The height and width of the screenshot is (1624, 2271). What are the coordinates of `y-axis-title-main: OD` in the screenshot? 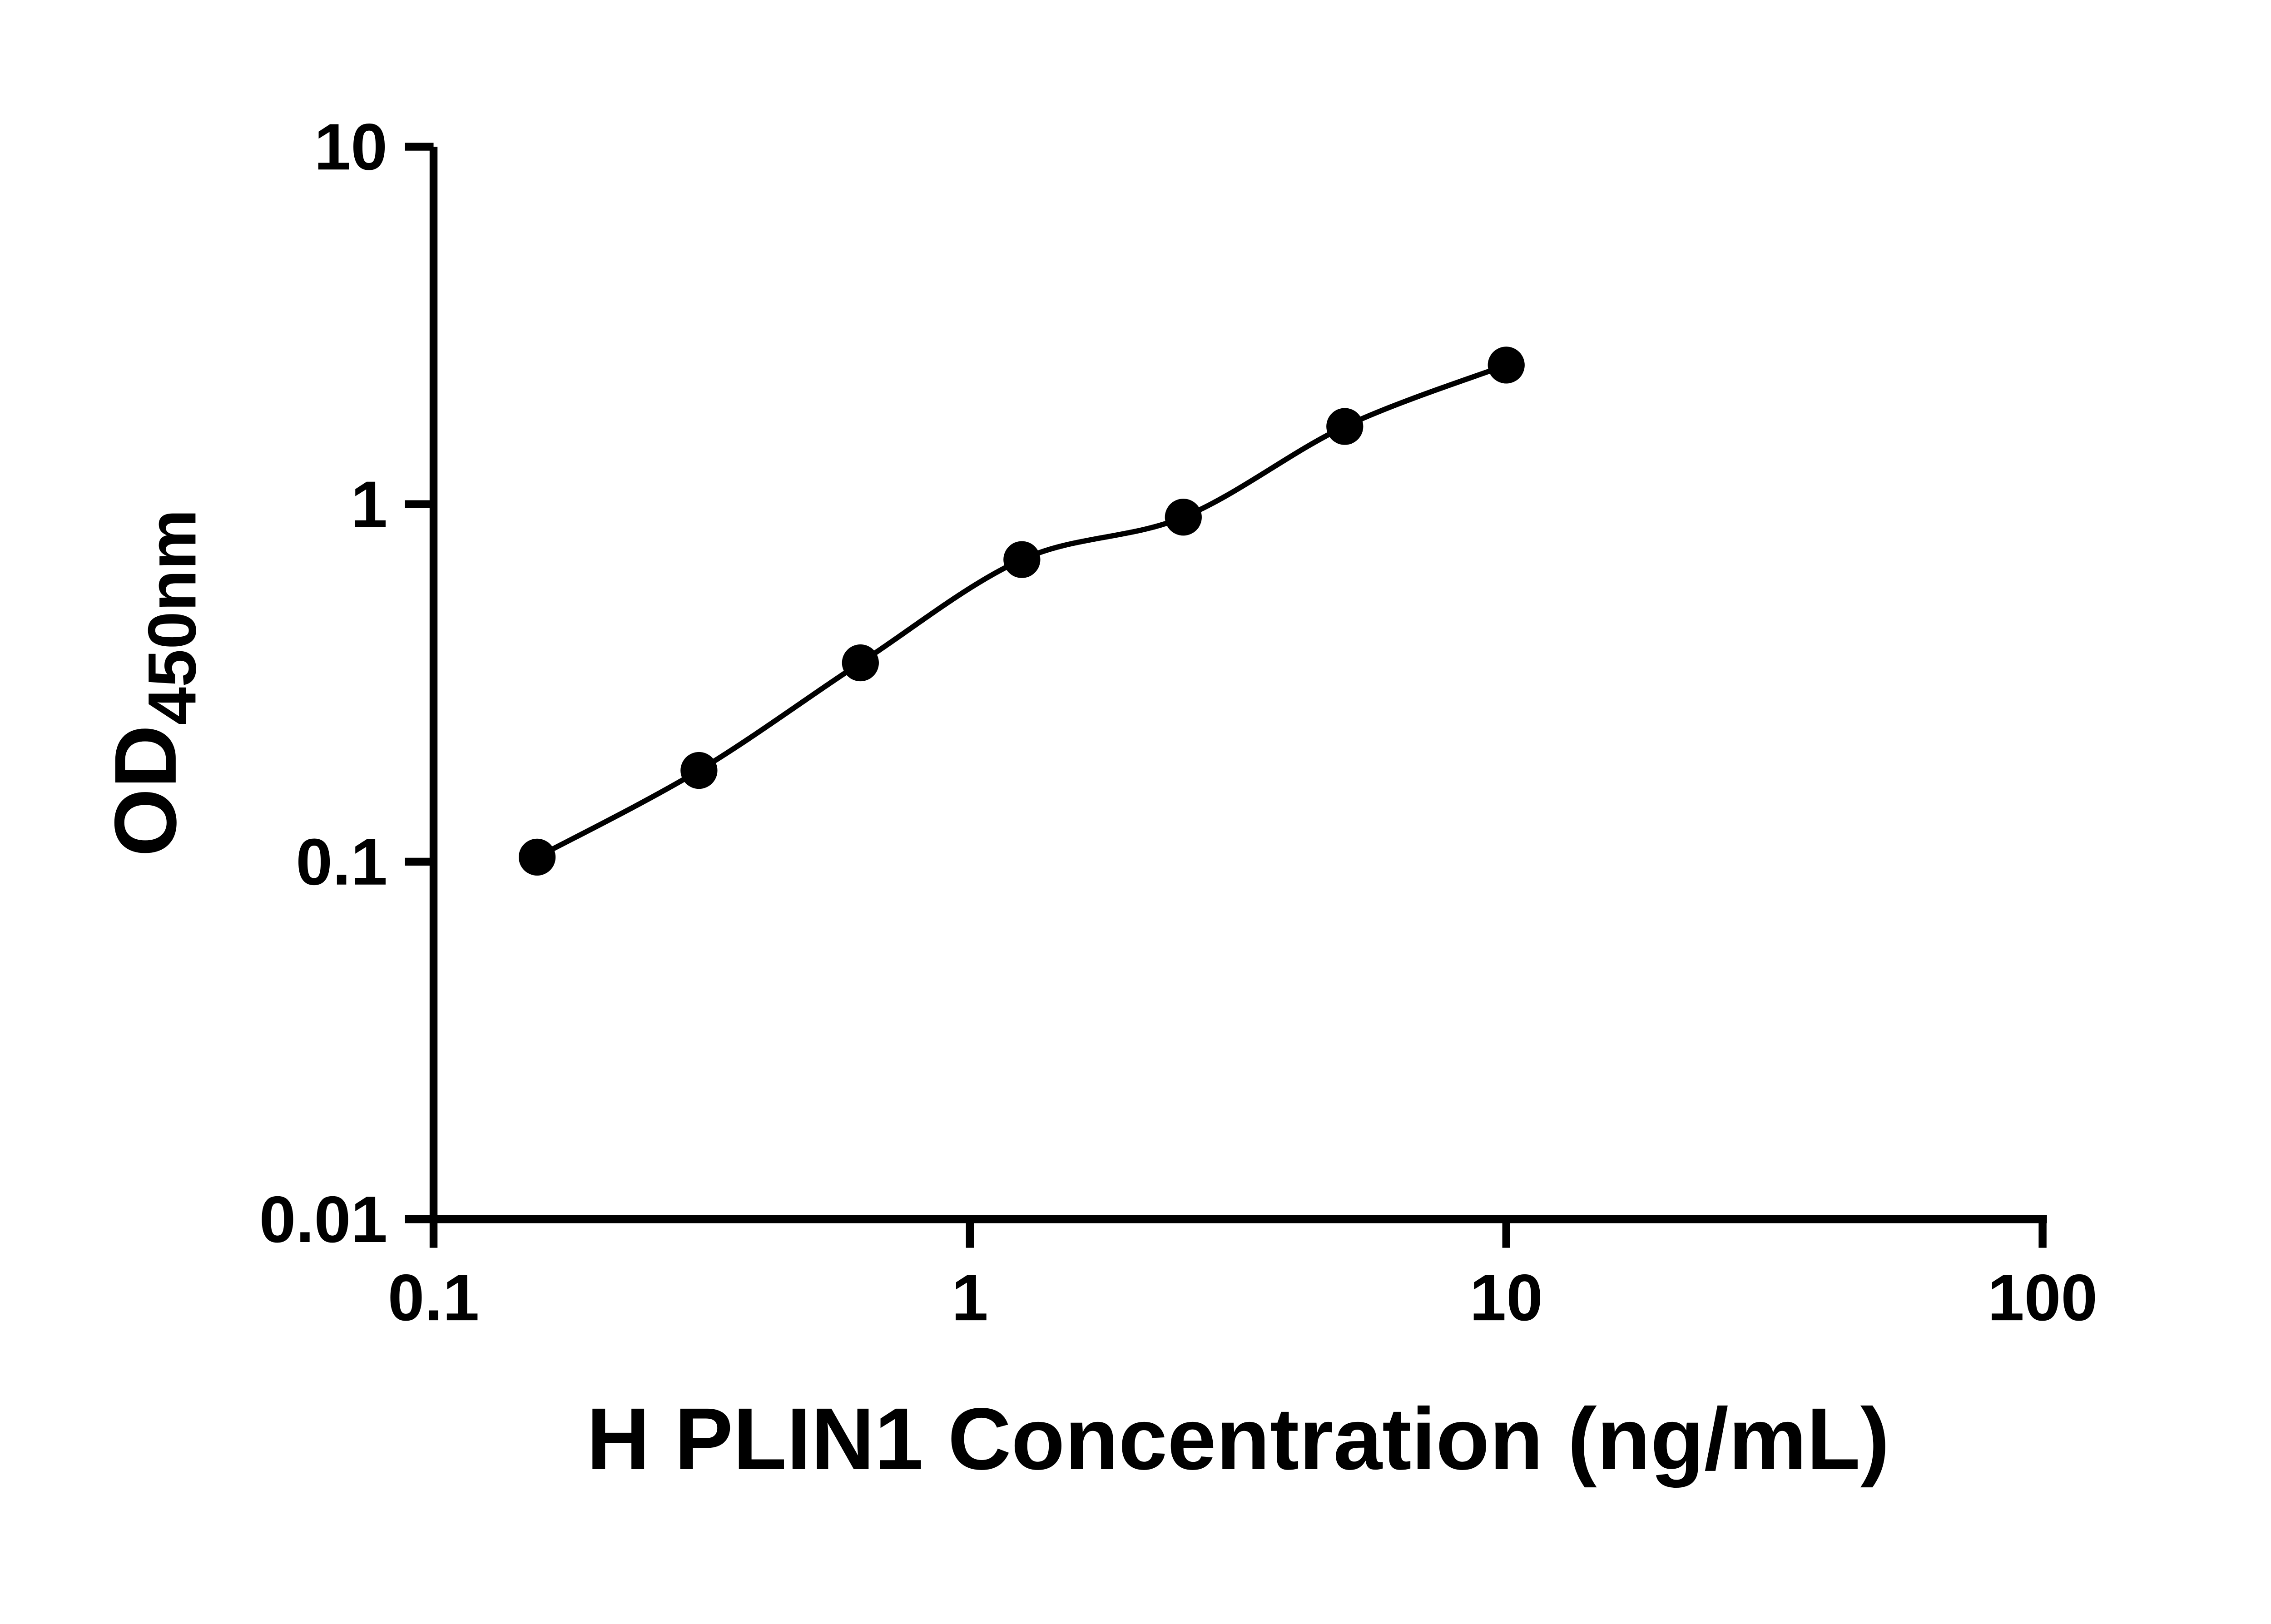 It's located at (145, 791).